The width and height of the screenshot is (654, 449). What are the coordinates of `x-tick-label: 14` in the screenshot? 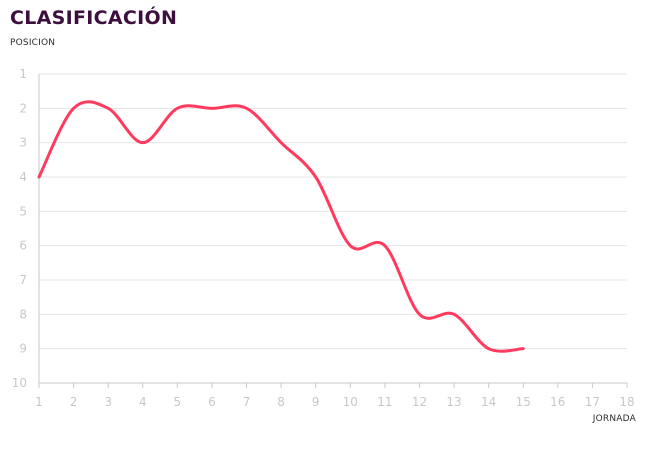 It's located at (488, 402).